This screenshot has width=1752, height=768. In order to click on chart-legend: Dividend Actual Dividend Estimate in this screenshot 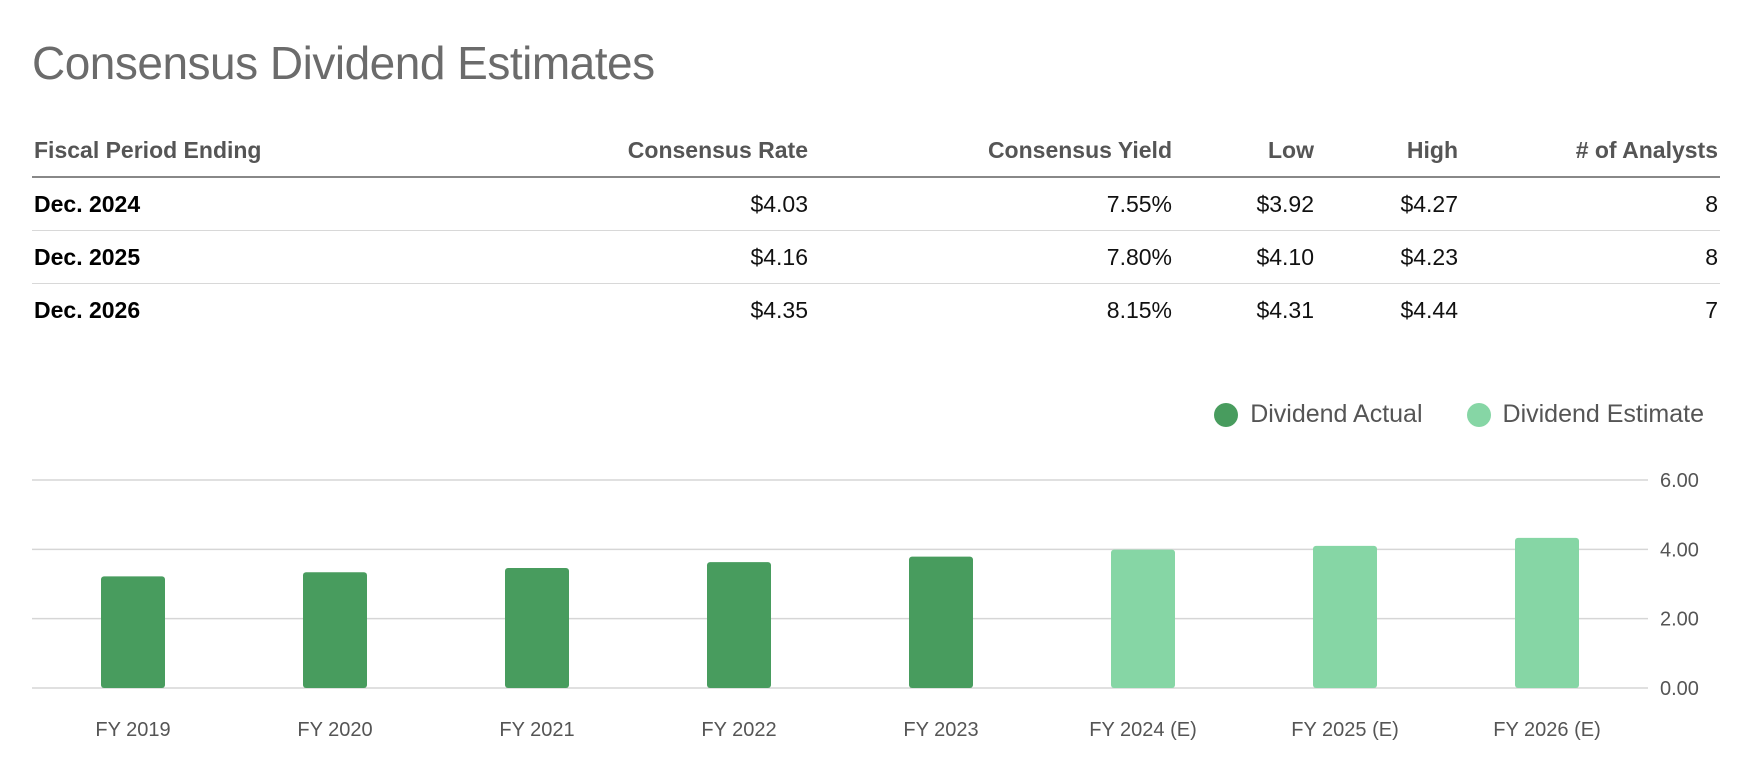, I will do `click(1459, 414)`.